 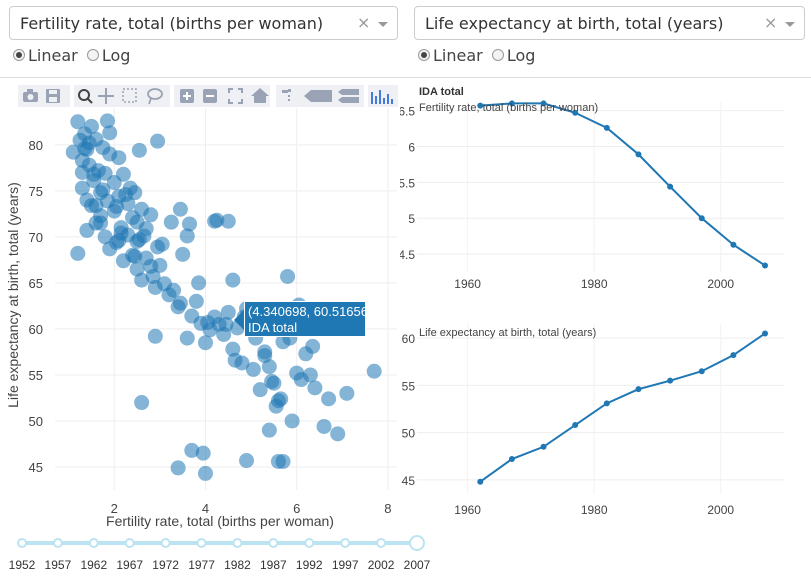 I want to click on y-scale-log-radio: Log, so click(x=513, y=55).